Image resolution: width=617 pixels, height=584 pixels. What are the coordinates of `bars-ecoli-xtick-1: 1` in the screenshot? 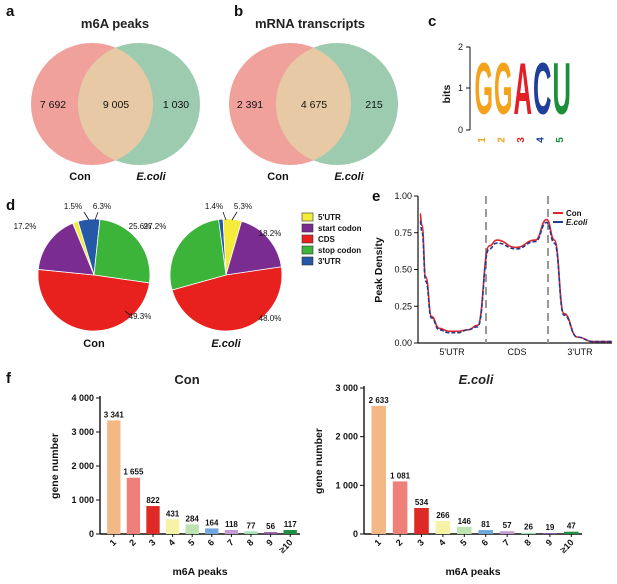 It's located at (377, 542).